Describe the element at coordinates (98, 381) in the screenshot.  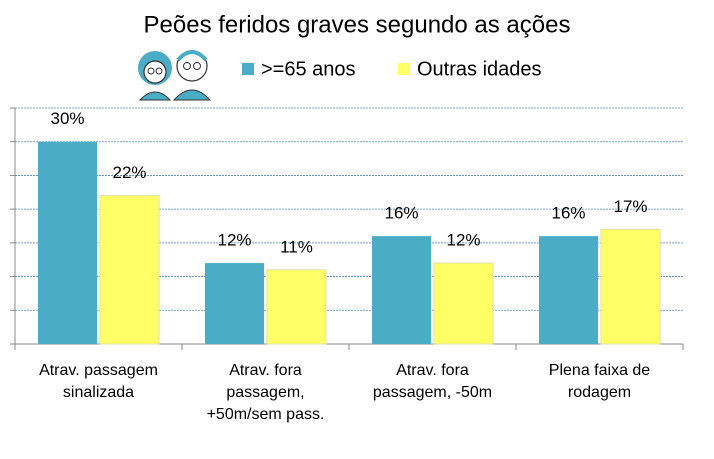
I see `x-tick-label: Atrav. passagem sinalizada` at that location.